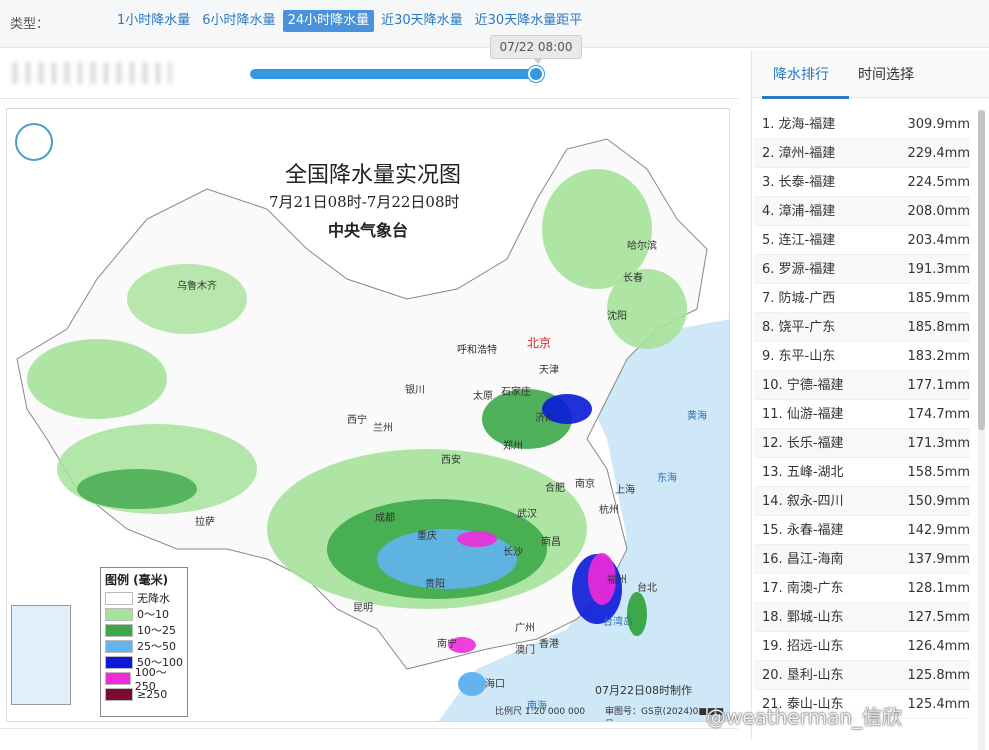  I want to click on city-label: 贵阳, so click(435, 584).